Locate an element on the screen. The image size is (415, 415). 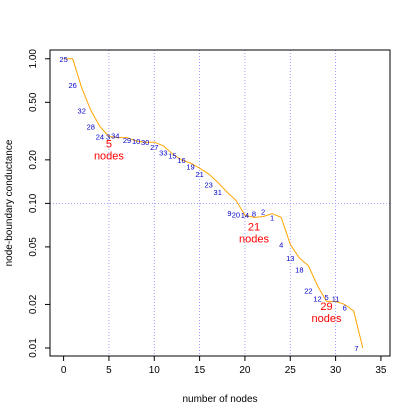
node-label: 28 is located at coordinates (91, 127).